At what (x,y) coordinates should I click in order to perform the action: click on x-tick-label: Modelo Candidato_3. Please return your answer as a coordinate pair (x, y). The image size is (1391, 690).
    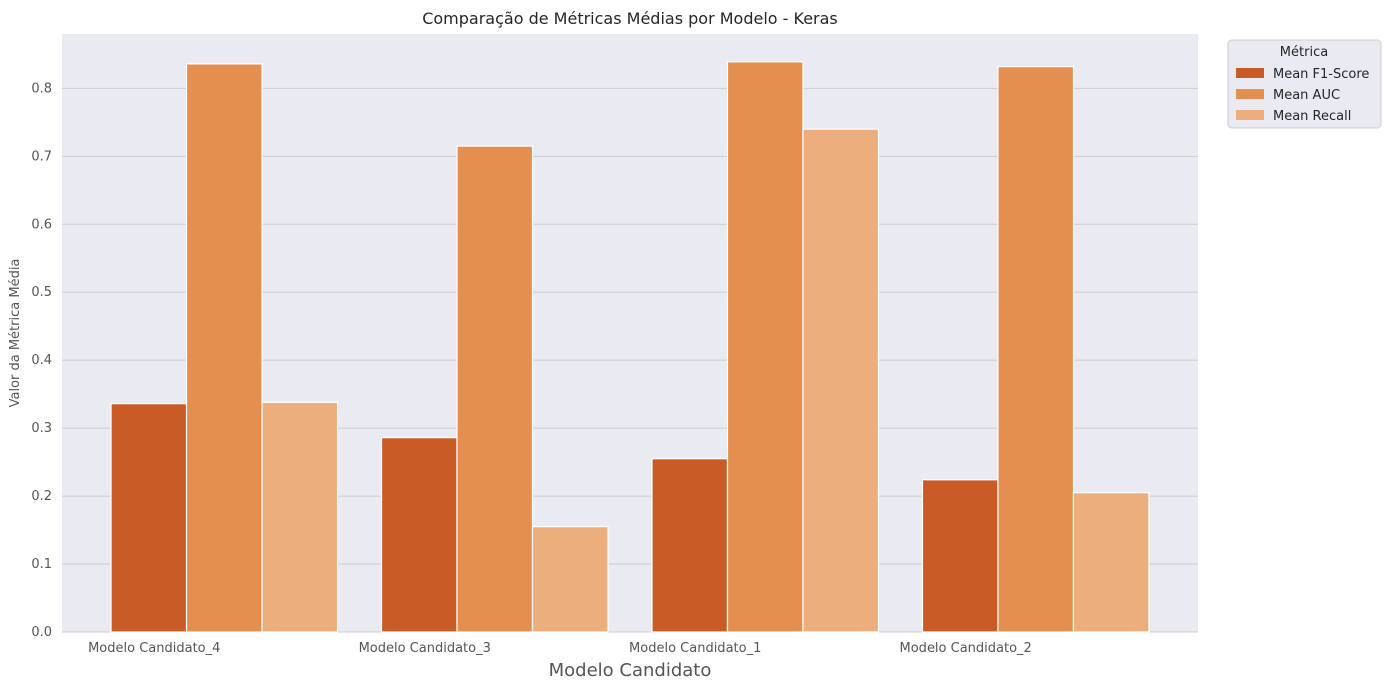
    Looking at the image, I should click on (425, 648).